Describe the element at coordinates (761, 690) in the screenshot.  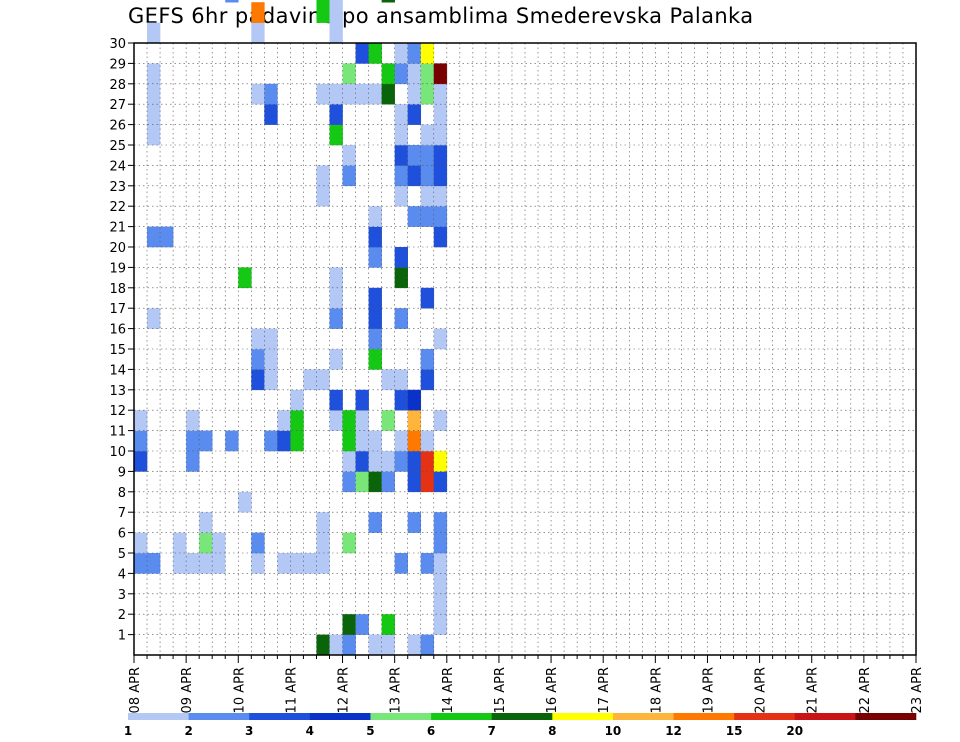
I see `x-tick-label: 20 APR` at that location.